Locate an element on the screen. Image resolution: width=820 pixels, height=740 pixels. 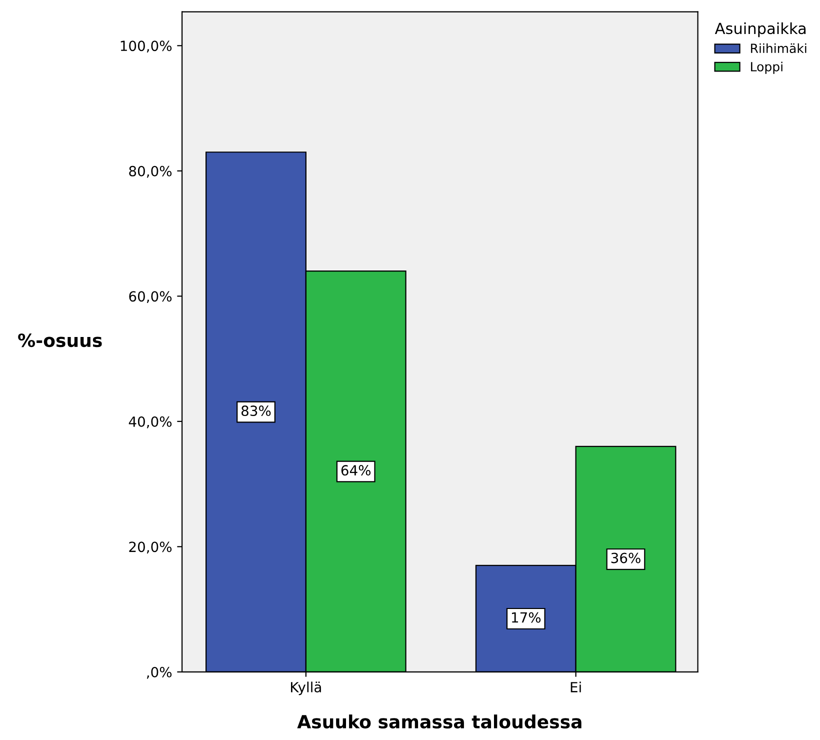
y-tick-label: 80,0% is located at coordinates (150, 172).